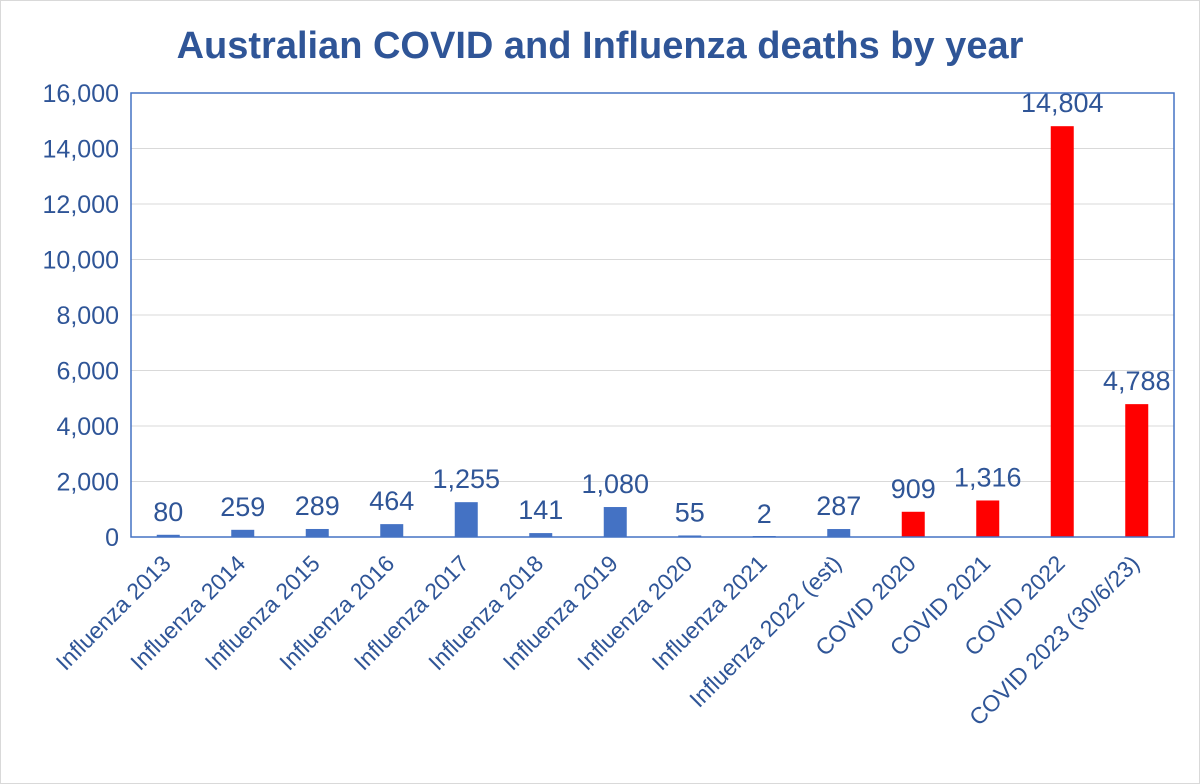 This screenshot has height=784, width=1200. Describe the element at coordinates (243, 533) in the screenshot. I see `bar-influenza-2014` at that location.